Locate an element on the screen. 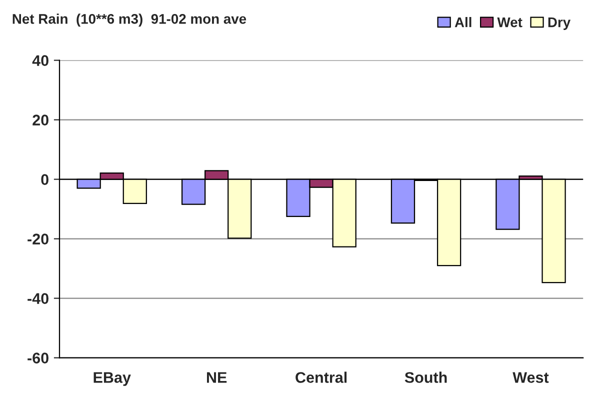  x-tick-label: NE is located at coordinates (216, 377).